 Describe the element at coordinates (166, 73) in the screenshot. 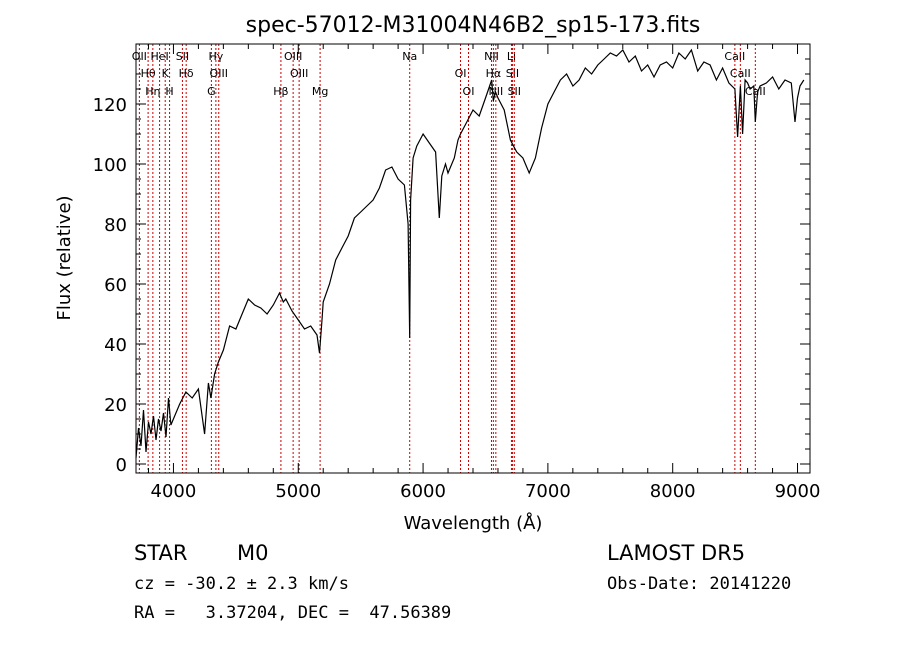

I see `spectral-line-label: K` at that location.